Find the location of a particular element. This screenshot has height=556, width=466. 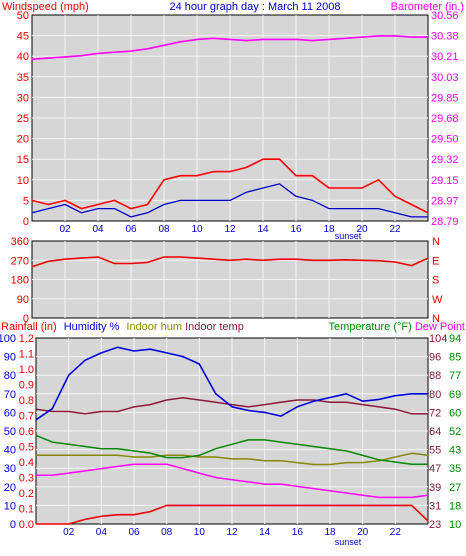

x-tick-label: 08 is located at coordinates (167, 532).